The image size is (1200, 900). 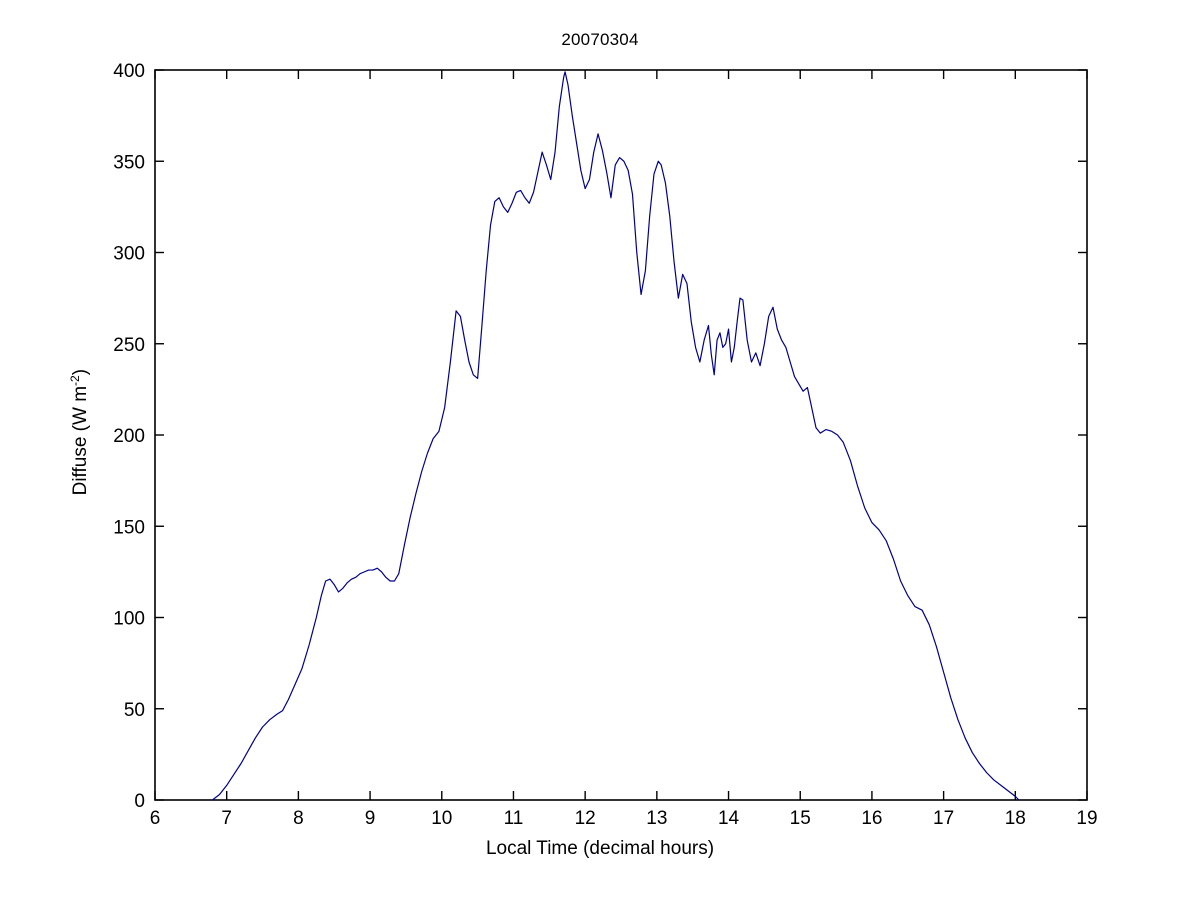 What do you see at coordinates (729, 818) in the screenshot?
I see `x-tick-label: 14` at bounding box center [729, 818].